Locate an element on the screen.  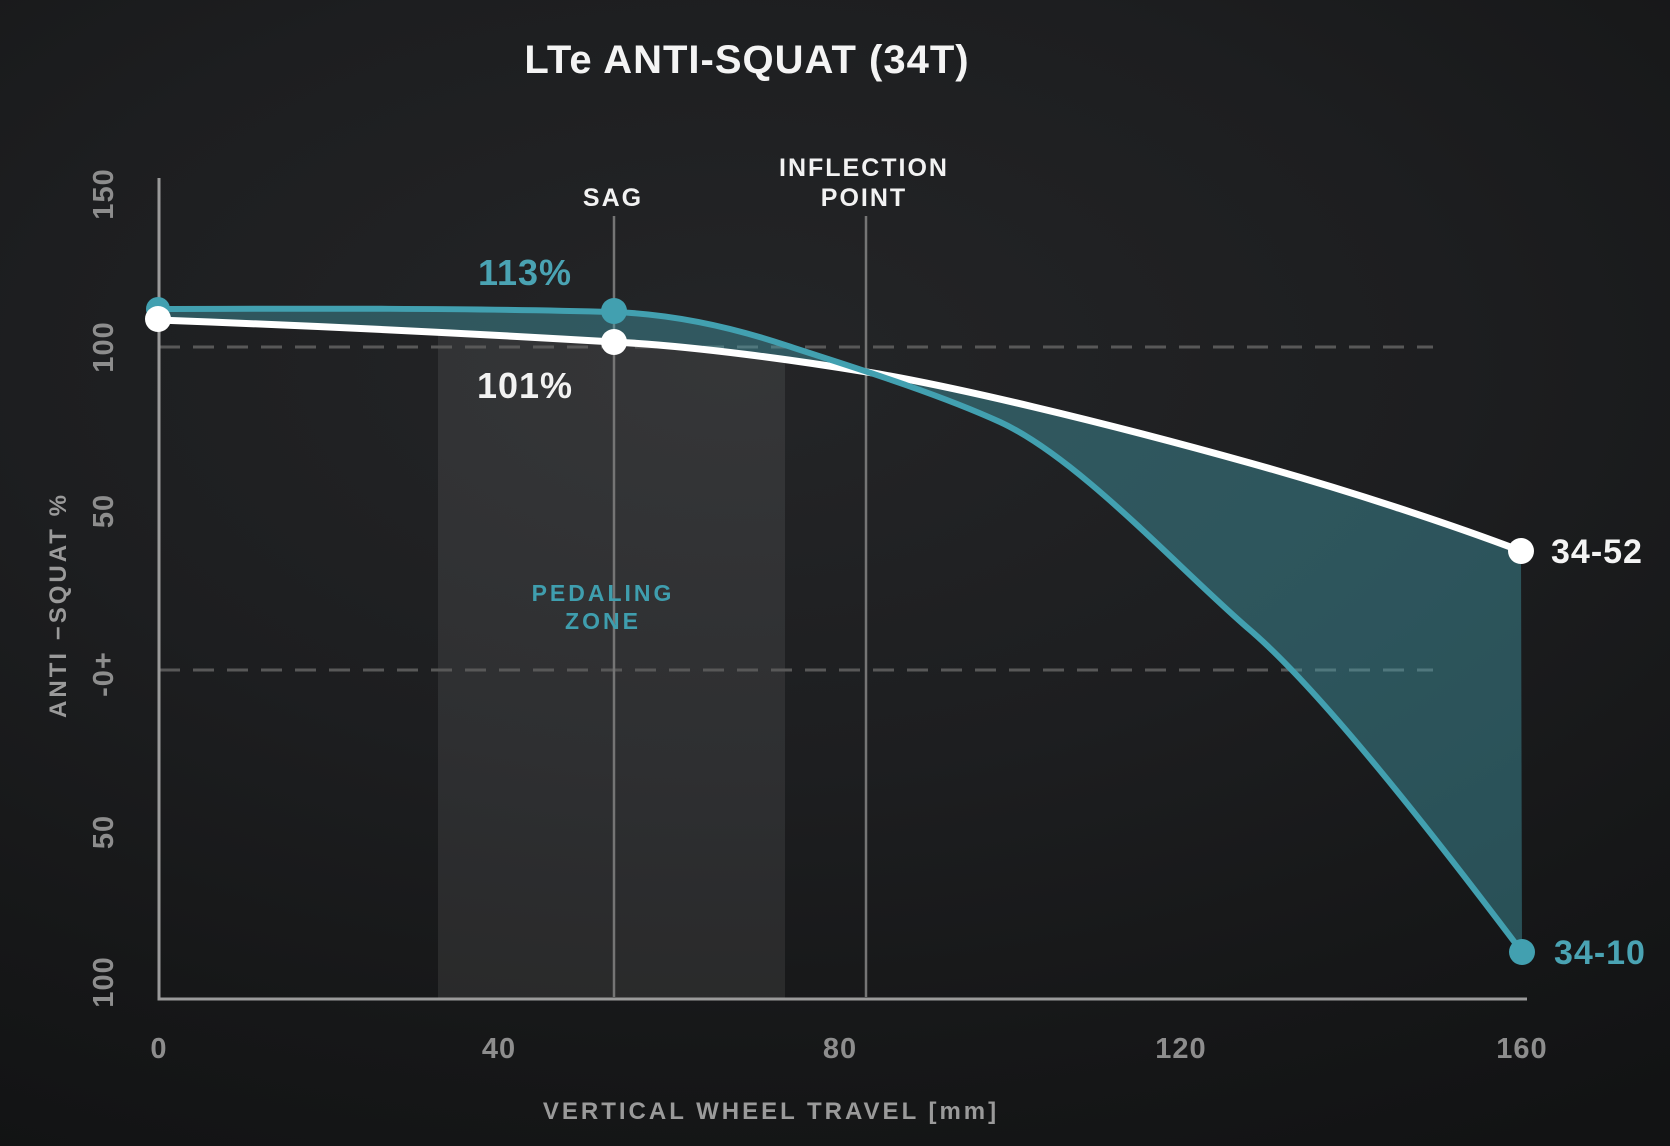
white-sag-value-label: 101% is located at coordinates (525, 385).